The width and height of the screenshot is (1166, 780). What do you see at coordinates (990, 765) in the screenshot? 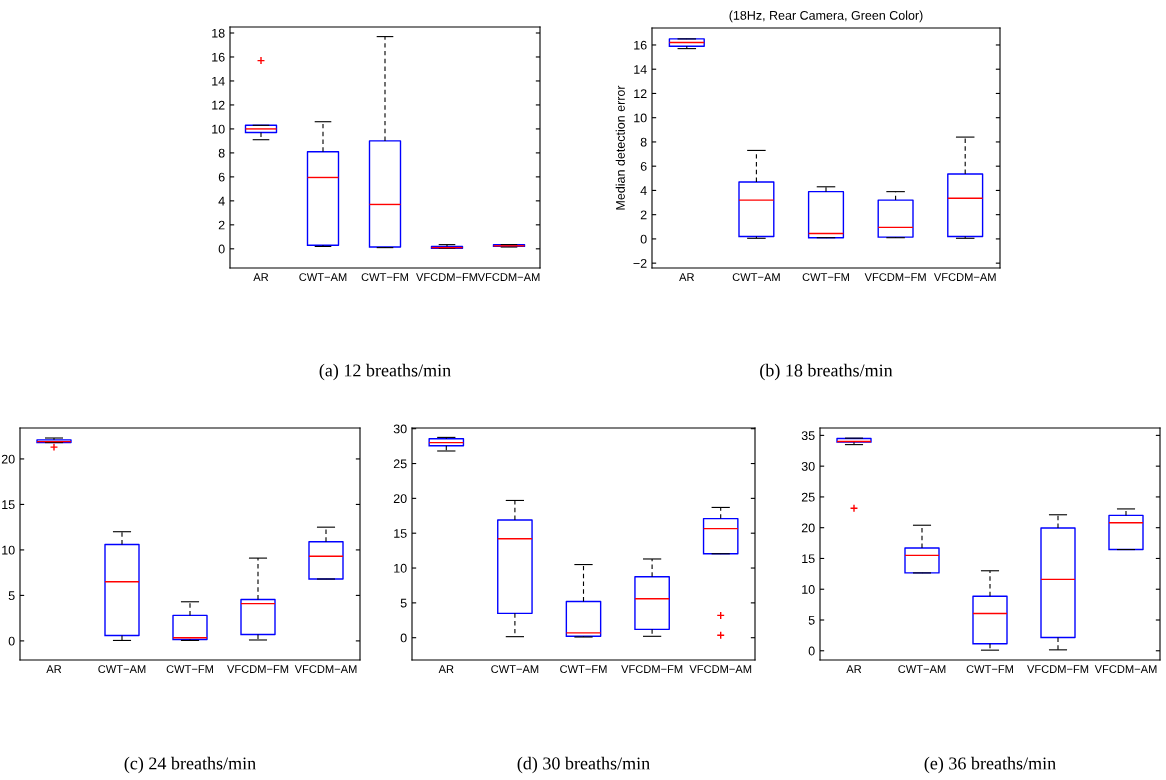
I see `text: (e) 36 breaths/min` at bounding box center [990, 765].